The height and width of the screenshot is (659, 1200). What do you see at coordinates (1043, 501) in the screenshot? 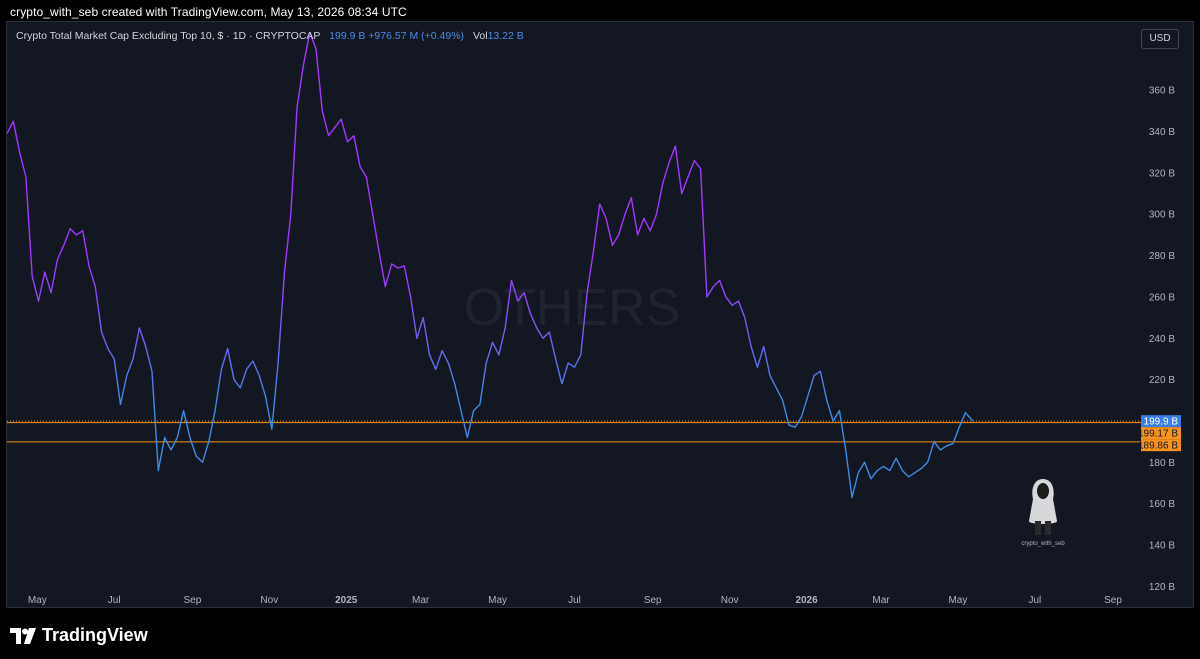
I see `hooded-figure-icon` at bounding box center [1043, 501].